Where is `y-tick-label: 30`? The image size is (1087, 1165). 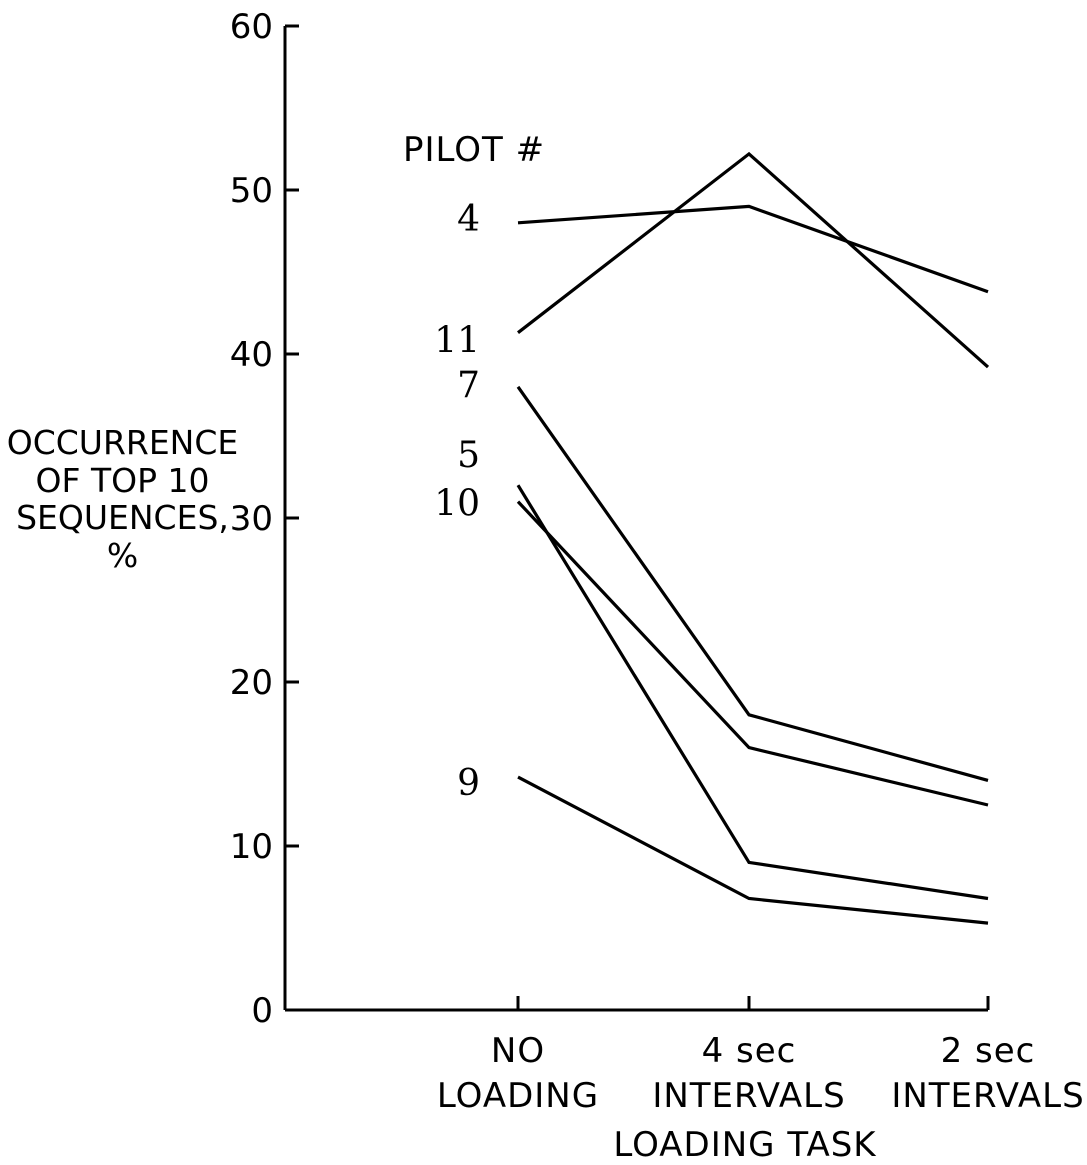 y-tick-label: 30 is located at coordinates (251, 519).